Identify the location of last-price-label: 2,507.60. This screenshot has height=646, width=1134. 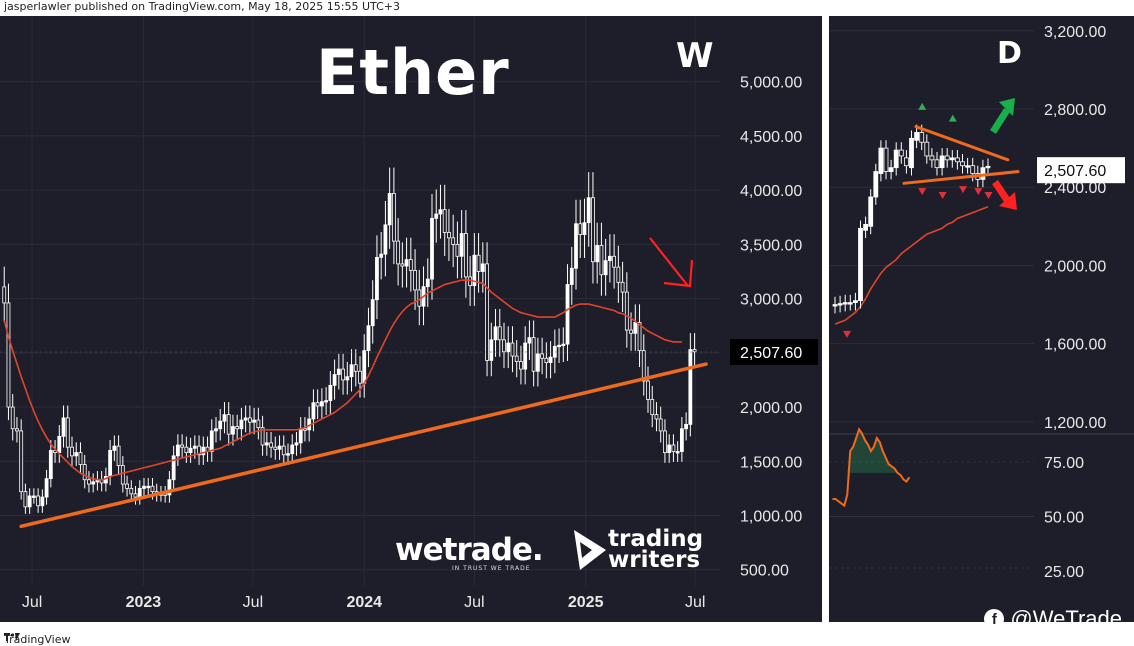
(771, 353).